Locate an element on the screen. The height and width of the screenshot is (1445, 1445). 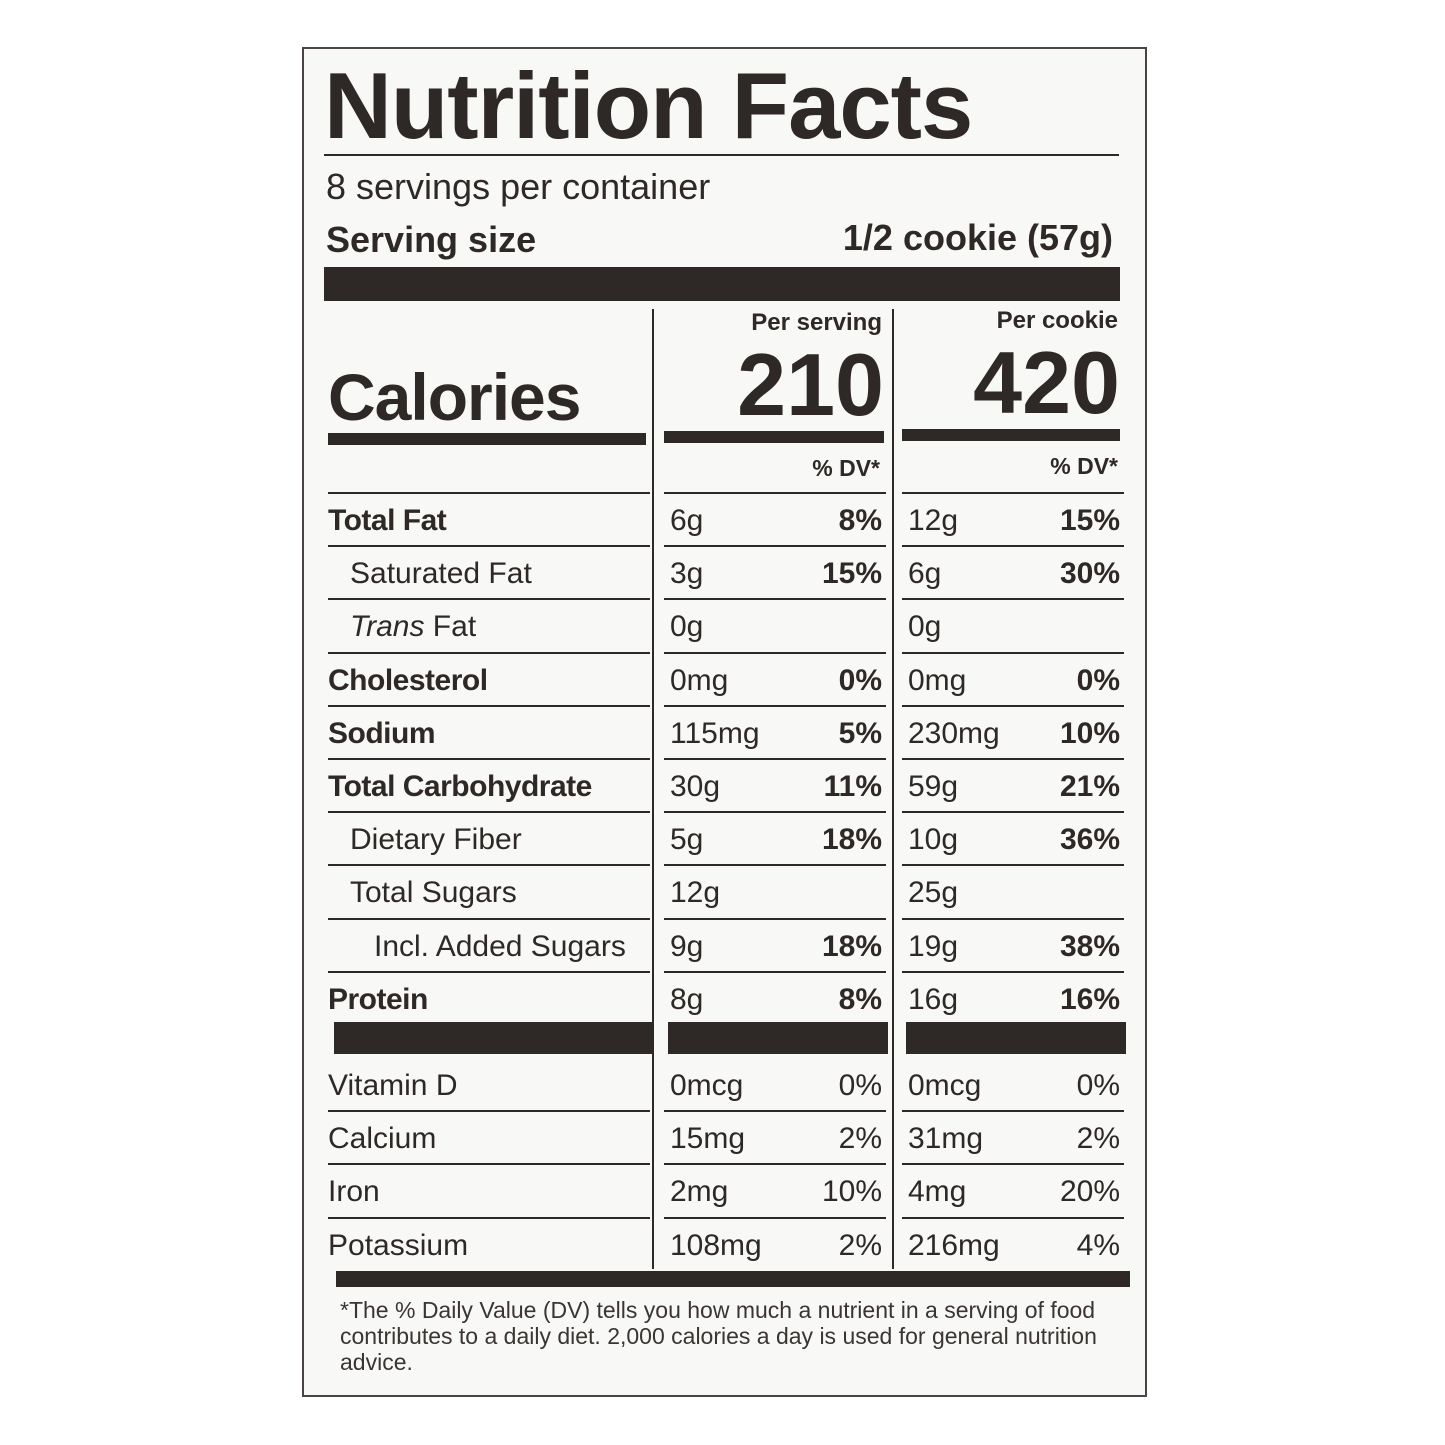
per-cookie-cell: 59g 21% is located at coordinates (1013, 784).